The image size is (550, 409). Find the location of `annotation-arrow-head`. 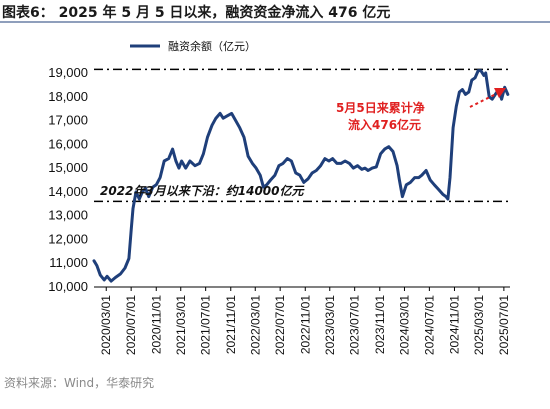

annotation-arrow-head is located at coordinates (500, 93).